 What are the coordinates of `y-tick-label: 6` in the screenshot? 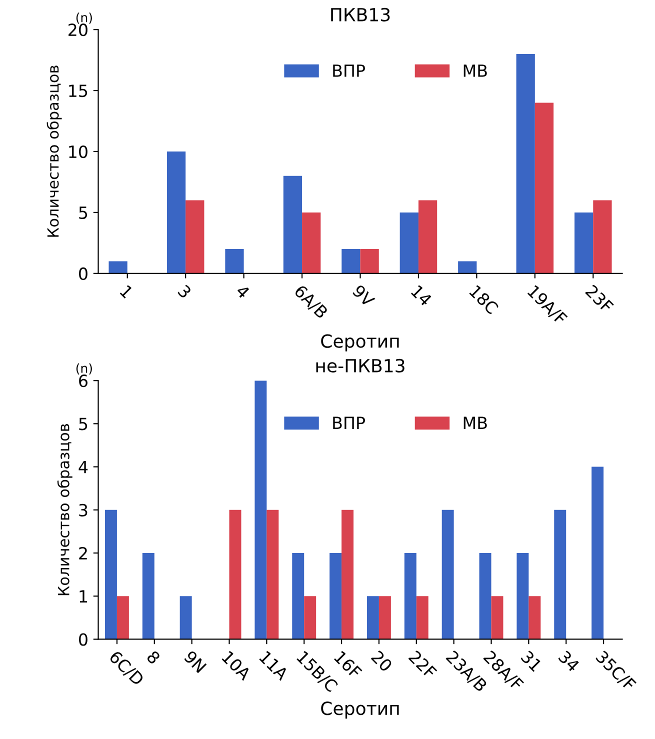 It's located at (83, 381).